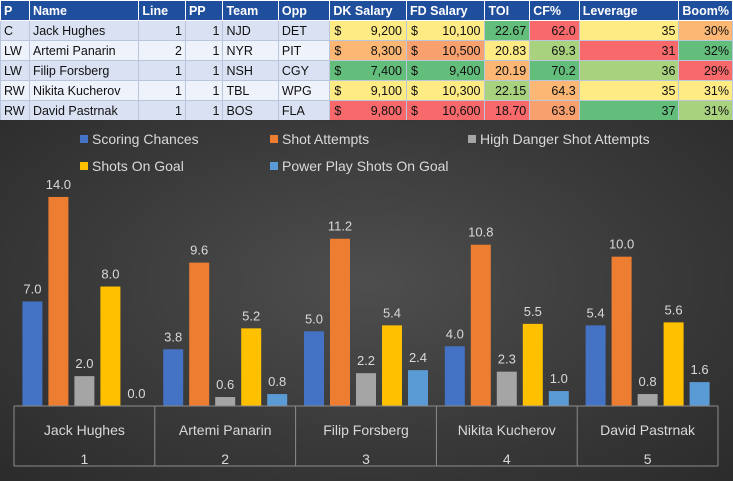 The height and width of the screenshot is (481, 733). I want to click on cell-opp: PIT, so click(304, 50).